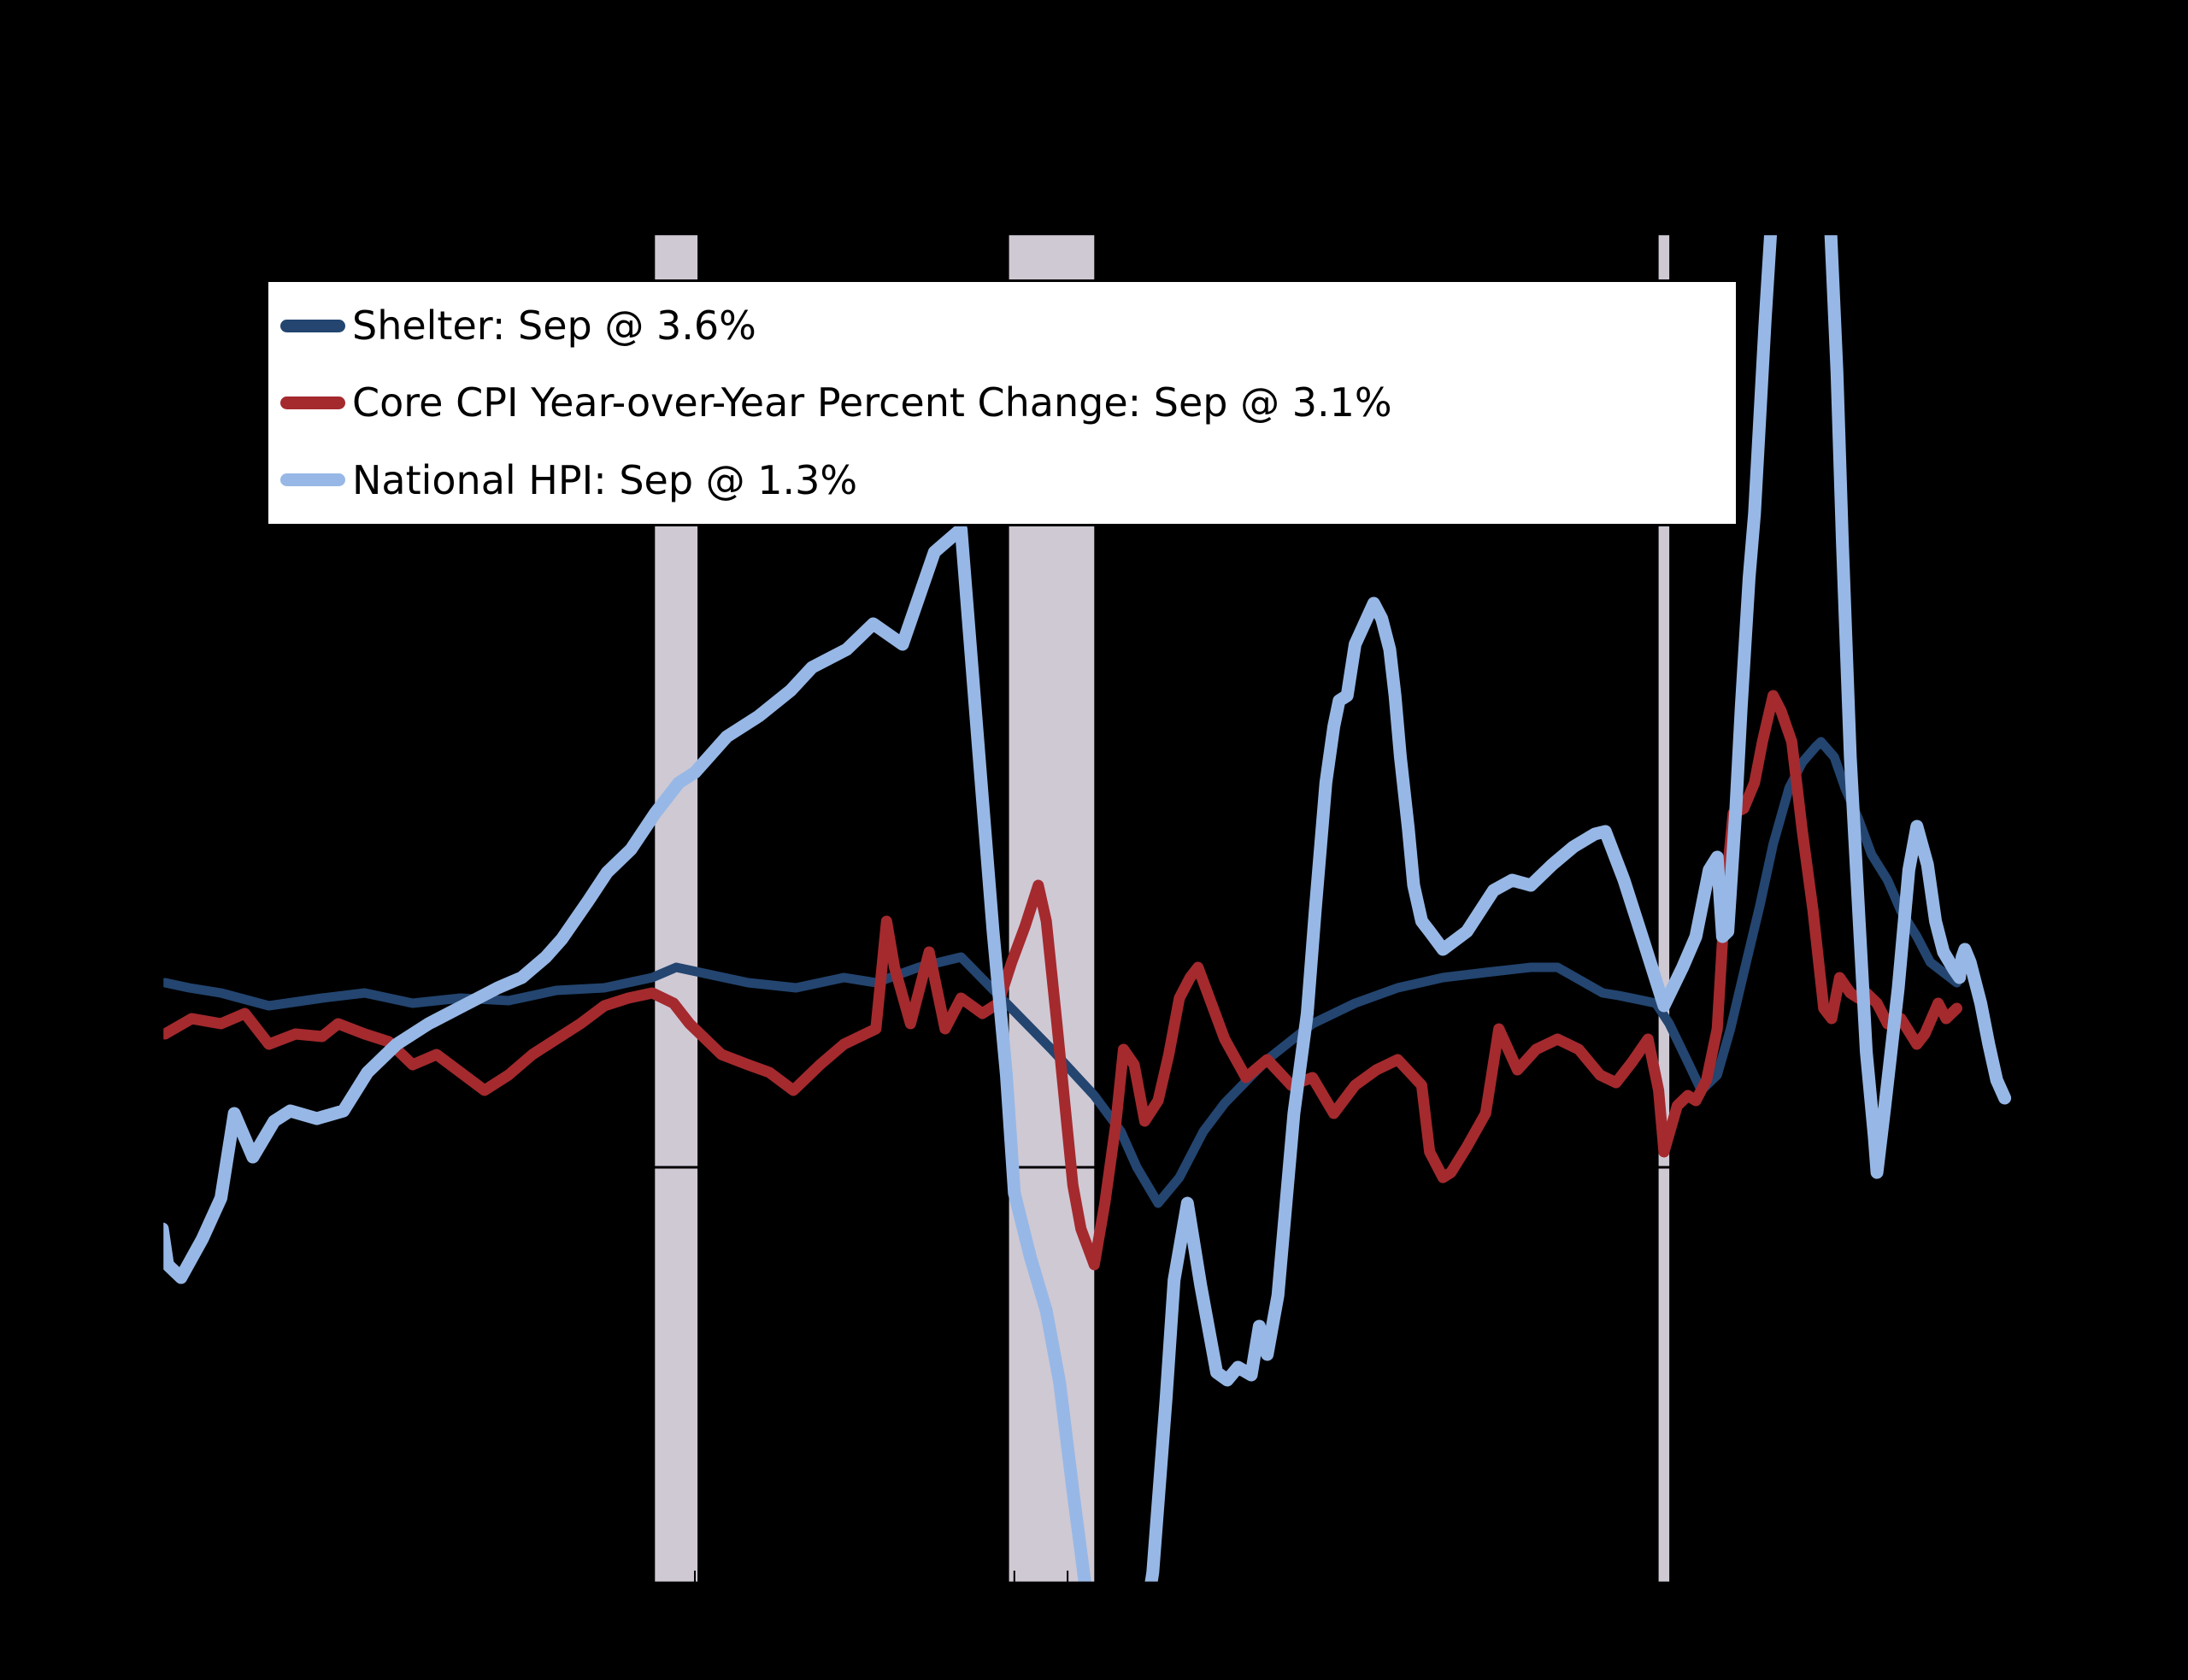 Image resolution: width=2188 pixels, height=1680 pixels. Describe the element at coordinates (118, 1168) in the screenshot. I see `y-tick-label-left: 0%` at that location.